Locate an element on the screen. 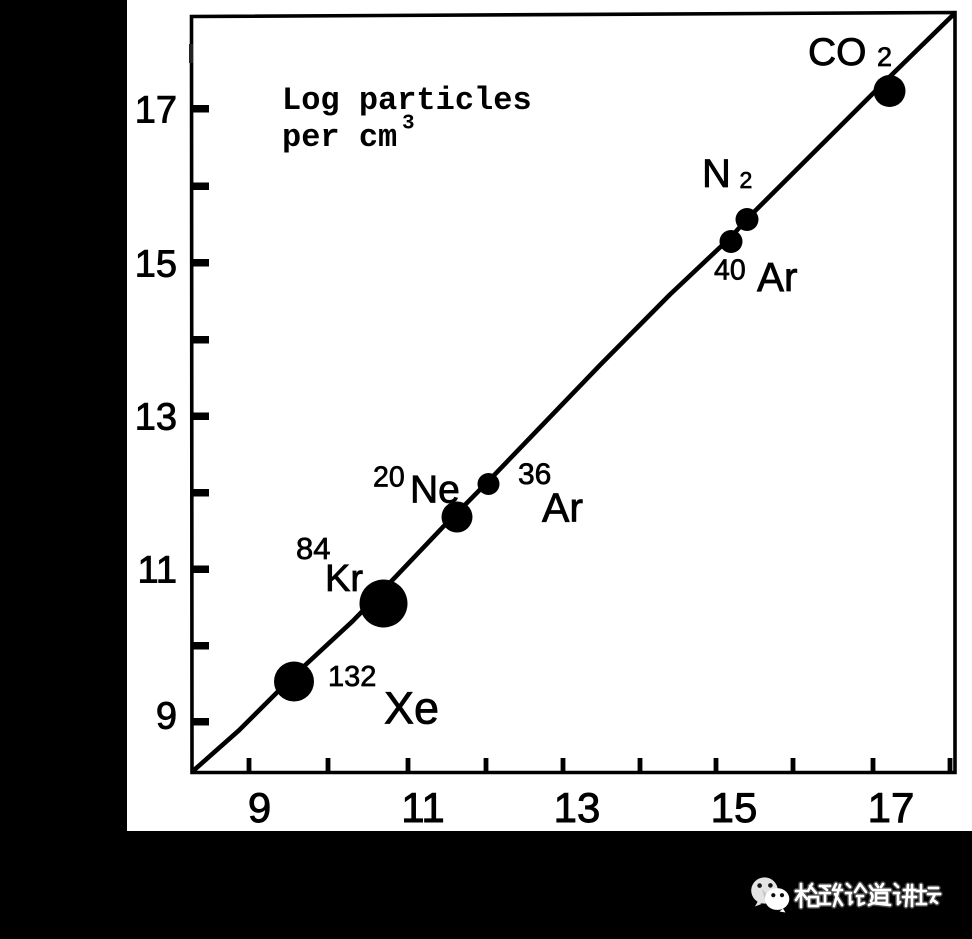  svg-text: Xe is located at coordinates (411, 708).